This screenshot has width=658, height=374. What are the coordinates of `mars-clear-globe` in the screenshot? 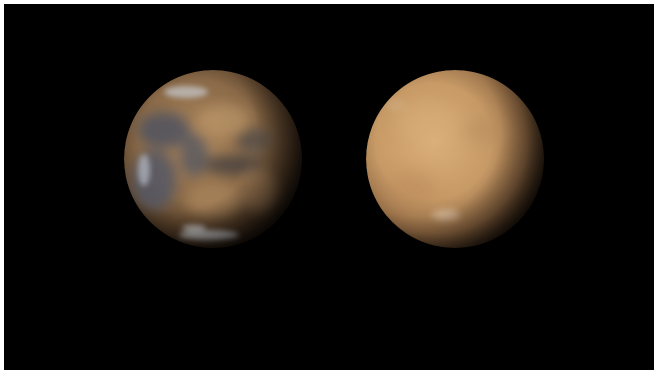 It's located at (213, 159).